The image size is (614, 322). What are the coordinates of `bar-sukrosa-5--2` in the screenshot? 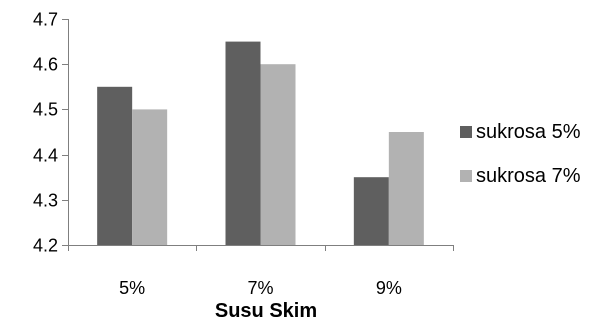 It's located at (371, 211).